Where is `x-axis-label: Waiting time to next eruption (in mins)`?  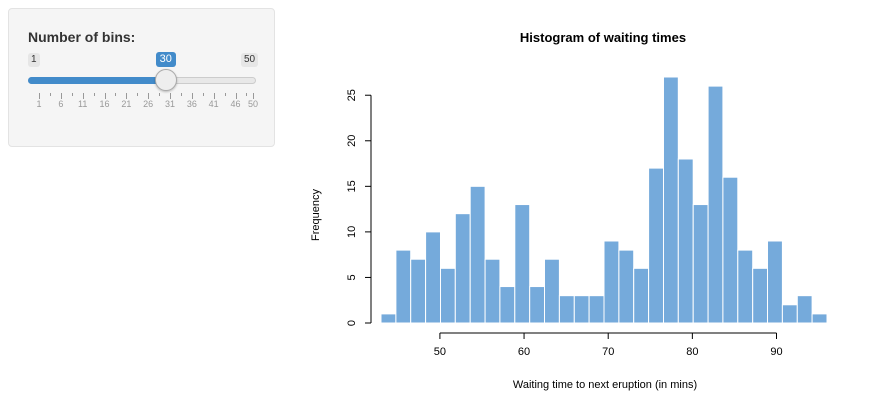
x-axis-label: Waiting time to next eruption (in mins) is located at coordinates (605, 385).